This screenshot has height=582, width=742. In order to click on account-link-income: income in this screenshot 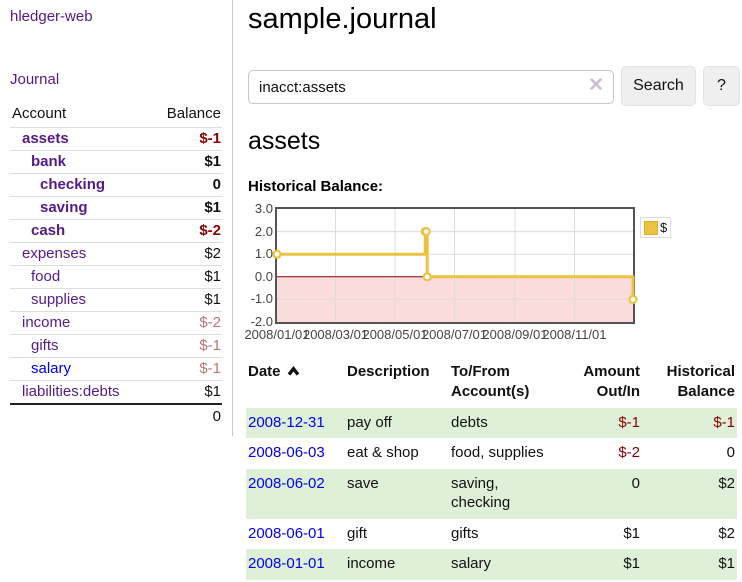, I will do `click(46, 322)`.